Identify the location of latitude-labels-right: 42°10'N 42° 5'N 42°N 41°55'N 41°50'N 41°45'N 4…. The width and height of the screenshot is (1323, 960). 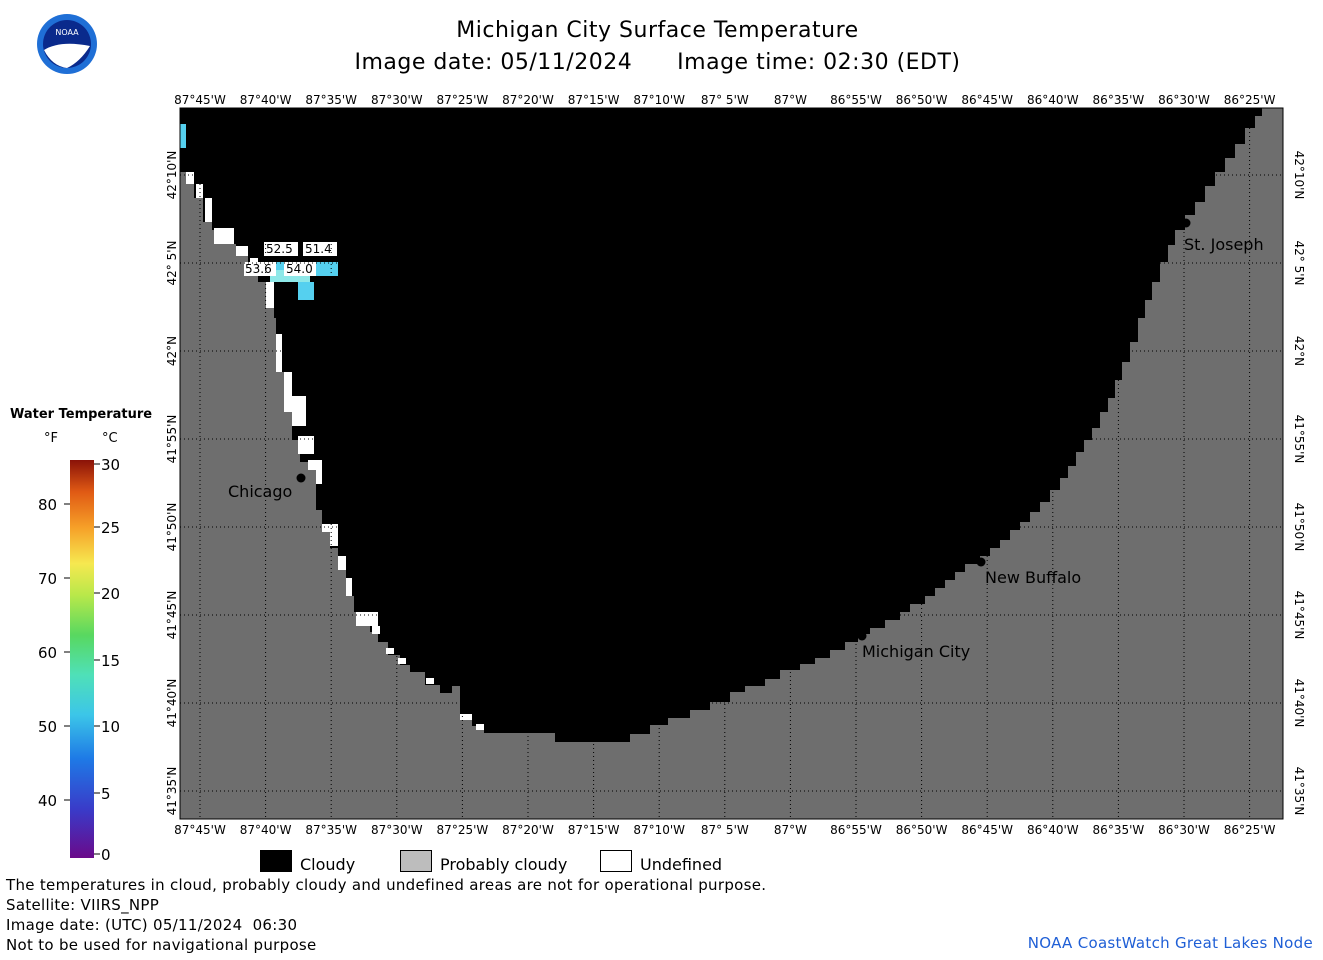
(1299, 483).